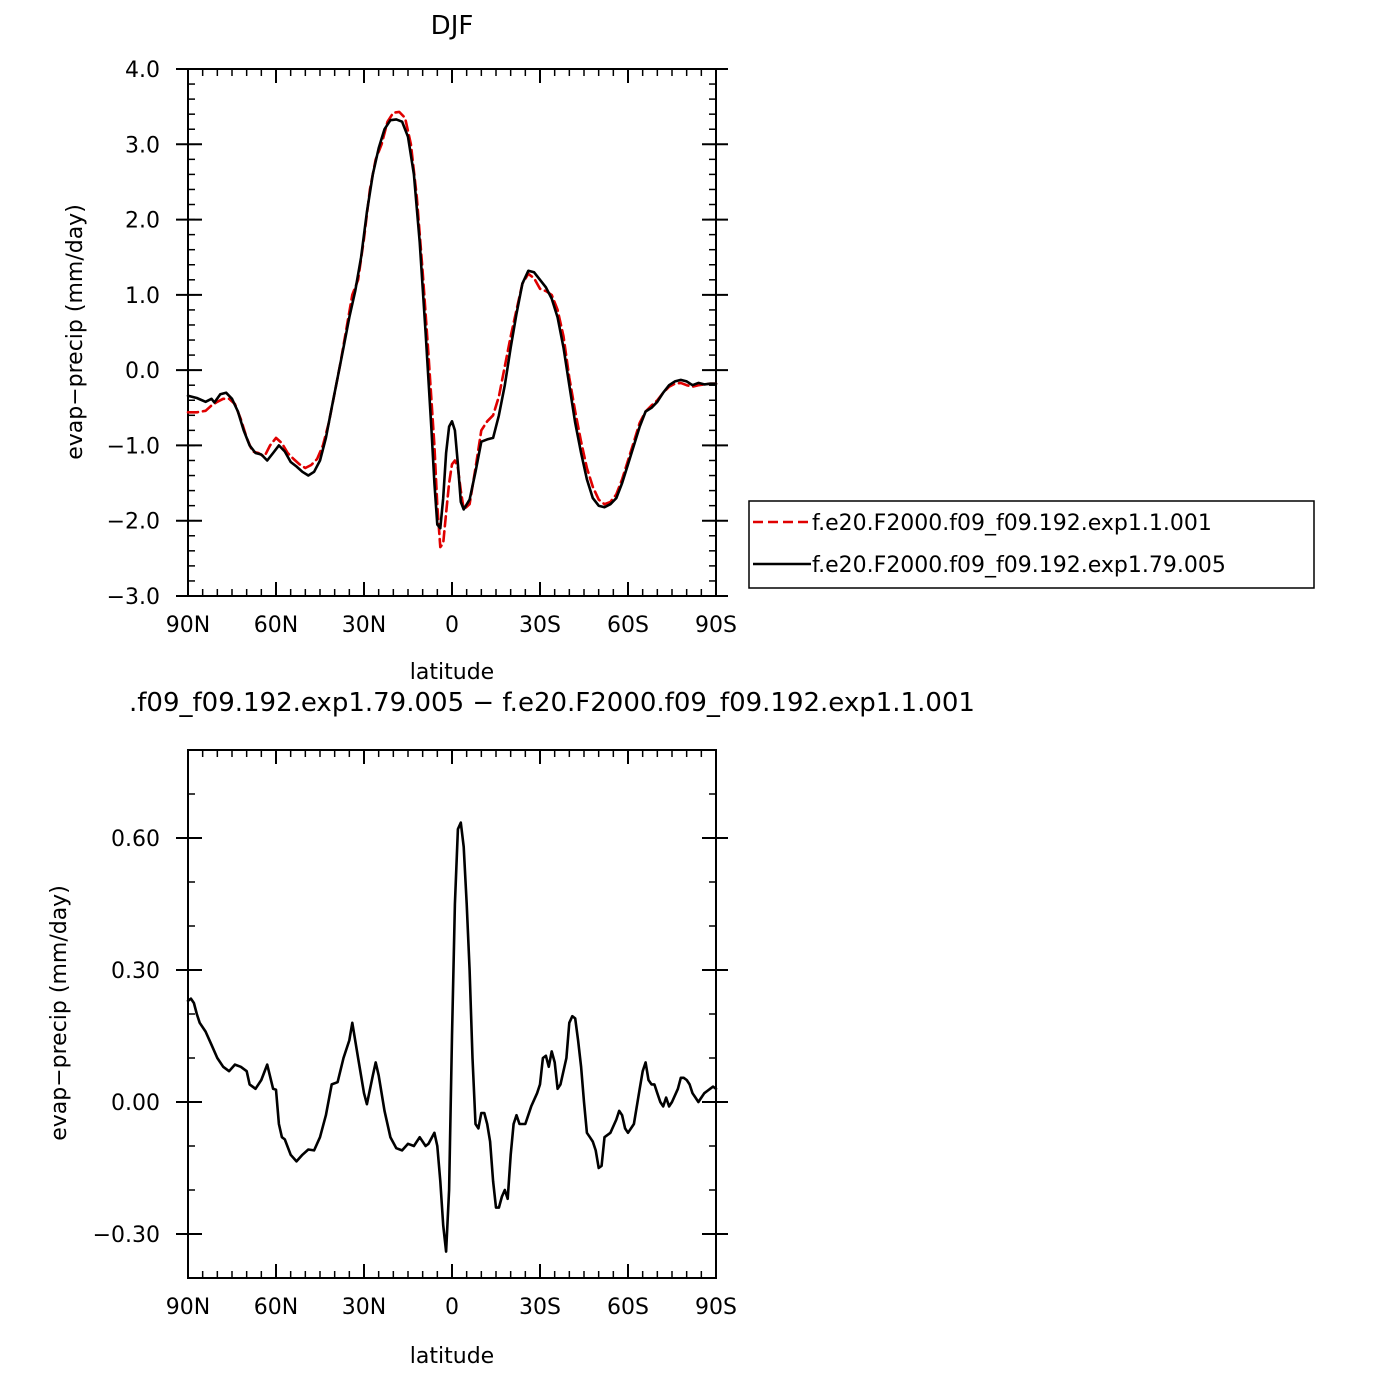  Describe the element at coordinates (142, 221) in the screenshot. I see `y-tick-label: 2.0` at that location.